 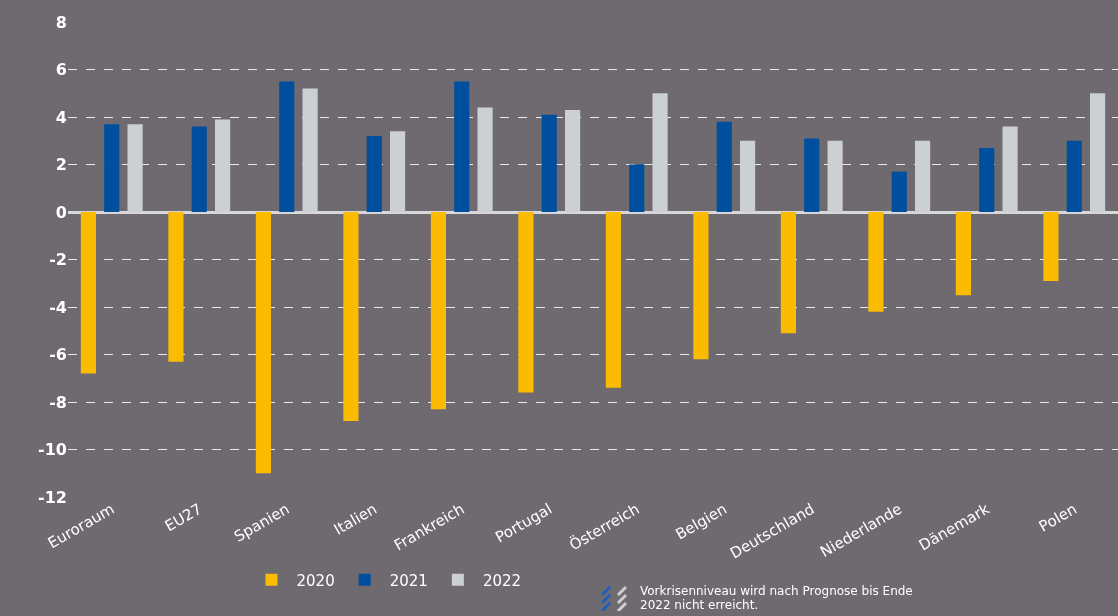 What do you see at coordinates (777, 598) in the screenshot?
I see `text: Vorkrisenniveau wird nach Prognose bis Ende 2022 nicht erreicht.` at bounding box center [777, 598].